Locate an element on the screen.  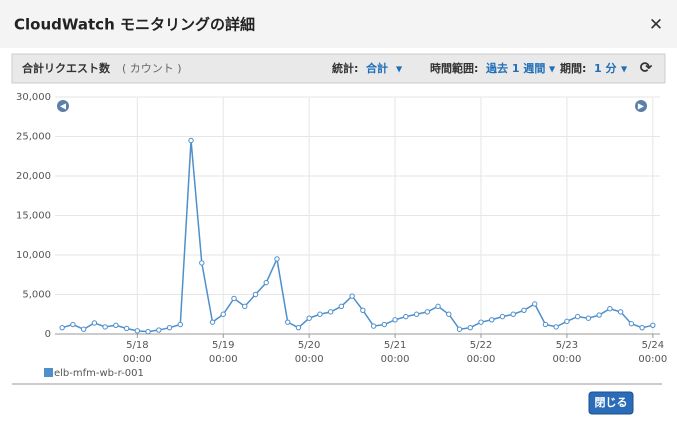
close-button-label: 閉じる is located at coordinates (611, 402).